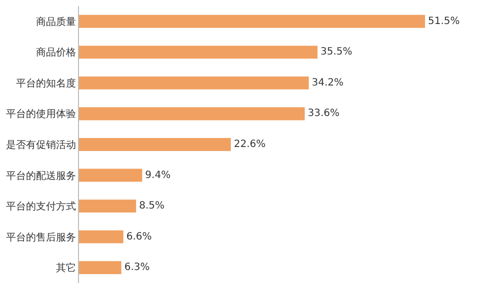 This screenshot has width=500, height=289. What do you see at coordinates (139, 236) in the screenshot?
I see `data-label: 6.6%` at bounding box center [139, 236].